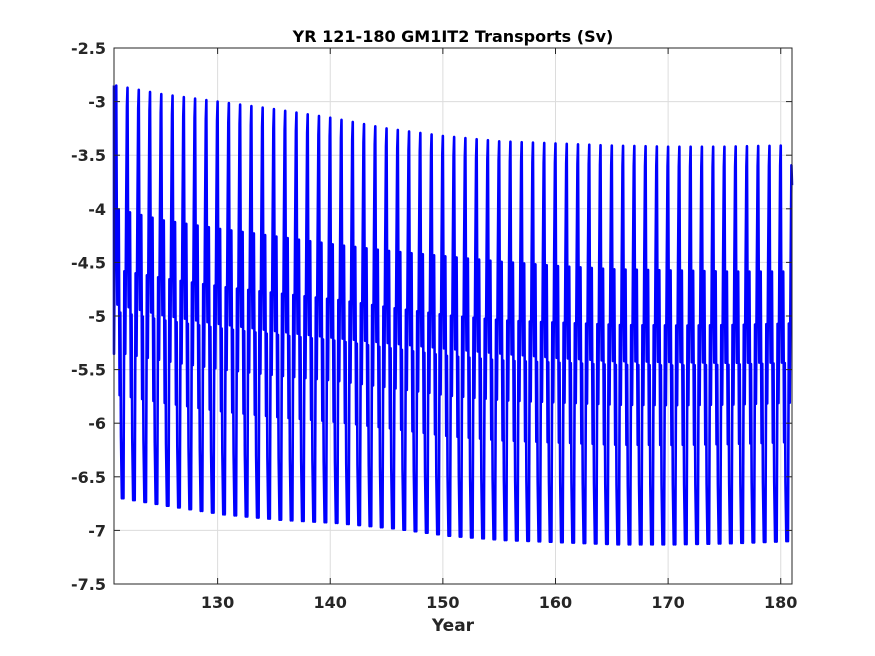  What do you see at coordinates (453, 36) in the screenshot?
I see `chart-title: YR 121-180 GM1IT2 Transports (Sv)` at bounding box center [453, 36].